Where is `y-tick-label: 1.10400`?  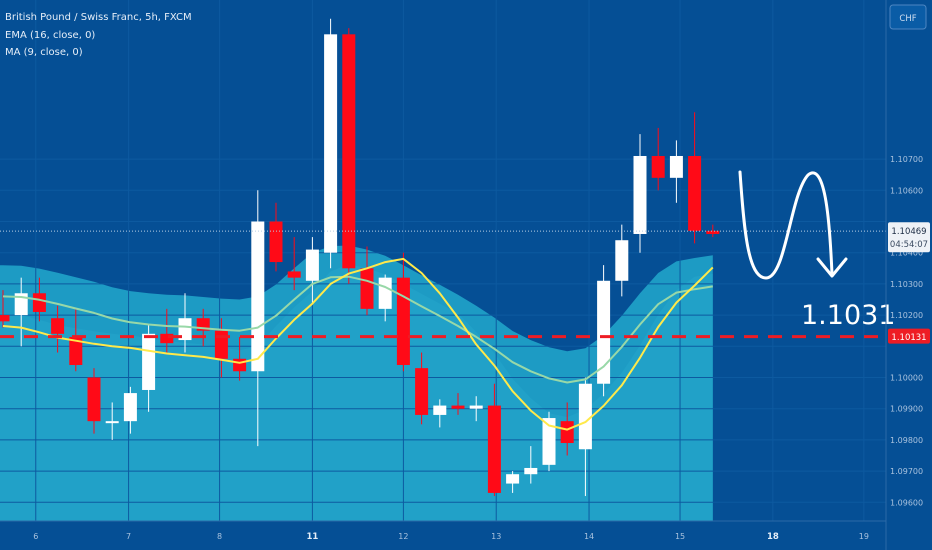
y-tick-label: 1.10400 is located at coordinates (906, 253).